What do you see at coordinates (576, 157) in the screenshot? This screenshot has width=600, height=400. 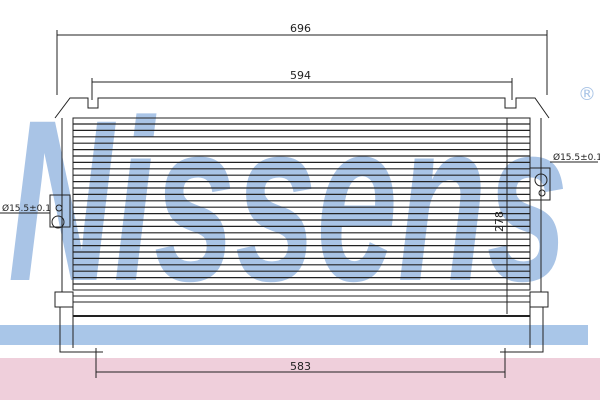 I see `dim-right-port: Ø15.5±0.1` at bounding box center [576, 157].